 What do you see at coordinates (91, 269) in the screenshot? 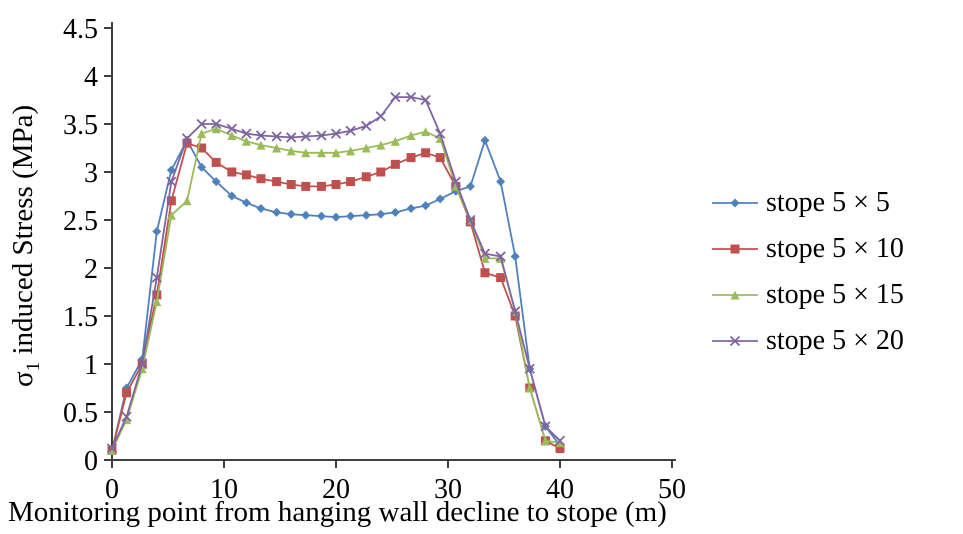
I see `y-tick-label: 2` at bounding box center [91, 269].